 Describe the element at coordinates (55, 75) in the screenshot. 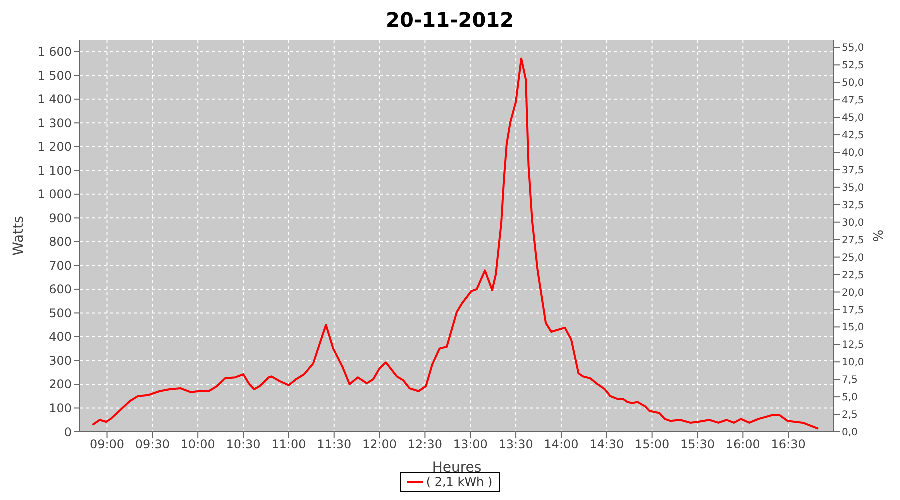

I see `y-tick-label: 1 500` at that location.